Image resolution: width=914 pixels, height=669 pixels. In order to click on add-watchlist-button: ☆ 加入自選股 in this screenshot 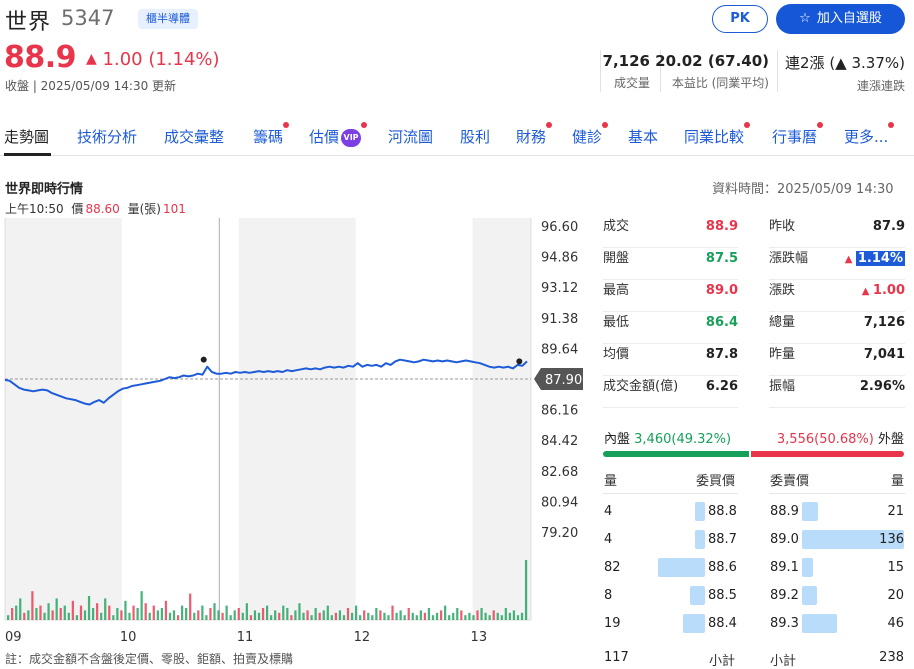, I will do `click(840, 19)`.